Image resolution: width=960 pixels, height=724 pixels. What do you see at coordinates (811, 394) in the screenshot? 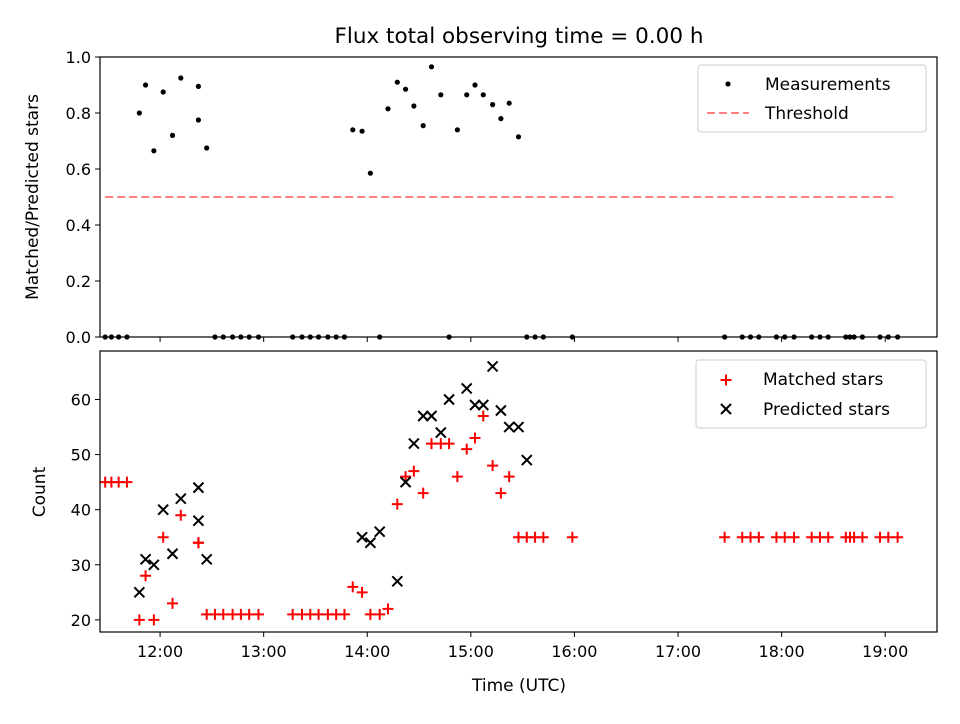
I see `bottom-legend-box` at bounding box center [811, 394].